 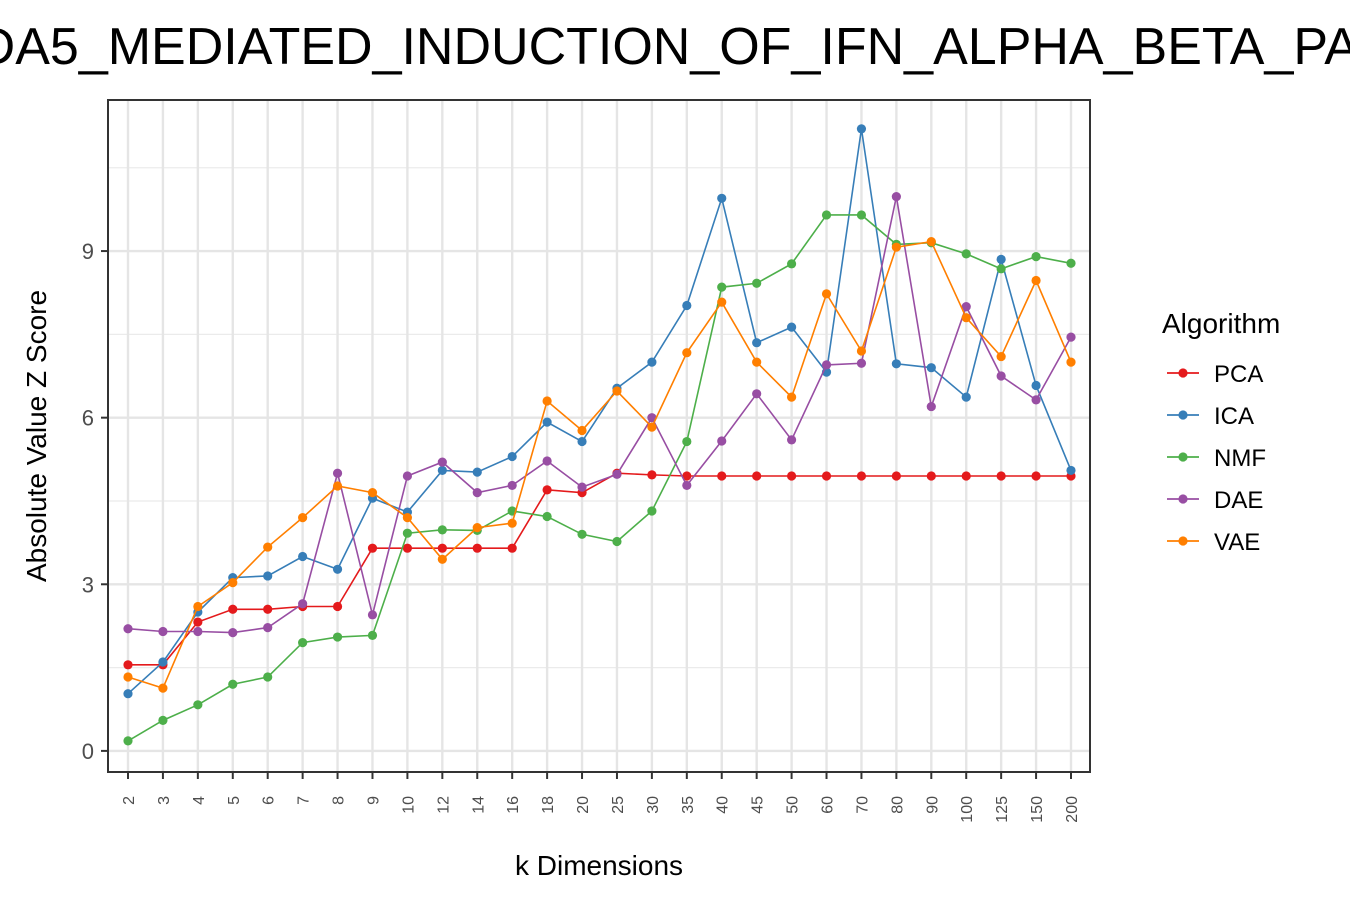 What do you see at coordinates (1221, 323) in the screenshot?
I see `legend-title: Algorithm` at bounding box center [1221, 323].